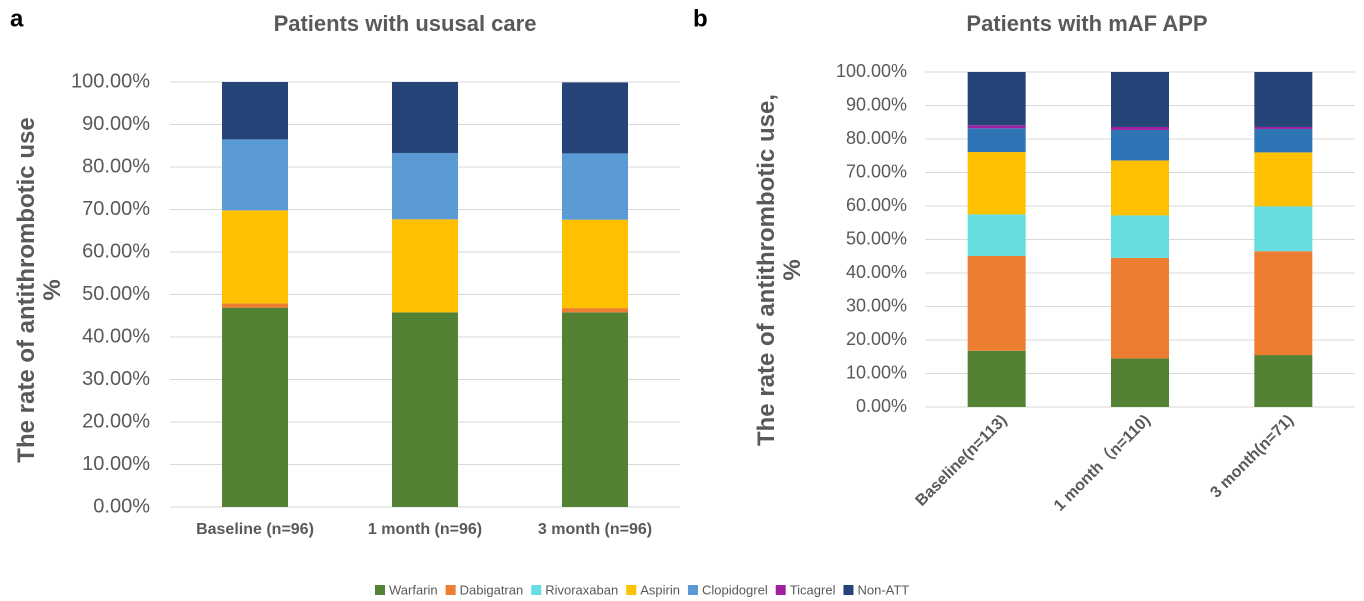  Describe the element at coordinates (883, 589) in the screenshot. I see `legend-label: Non-ATT` at that location.